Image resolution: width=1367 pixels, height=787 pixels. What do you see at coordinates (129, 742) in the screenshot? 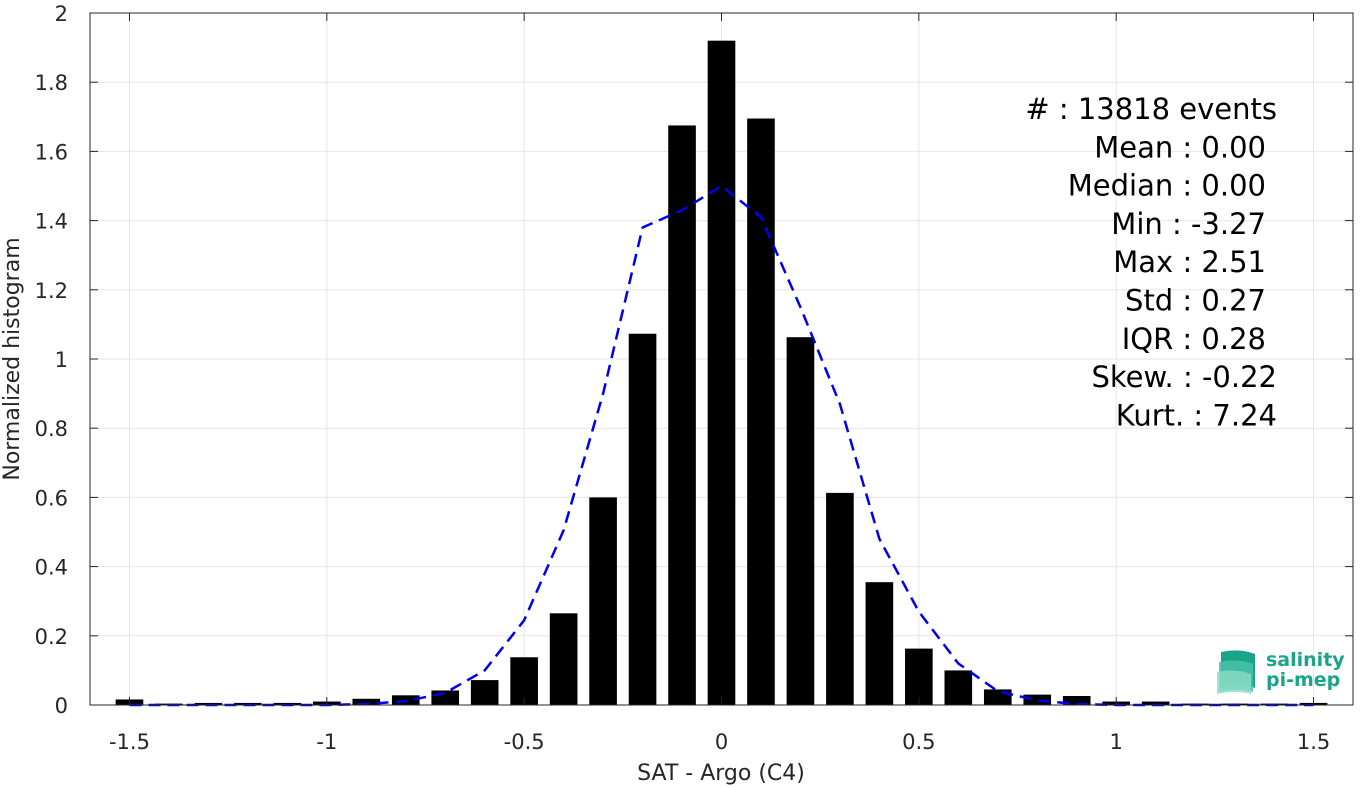
I see `x-tick-label: -1.5` at bounding box center [129, 742].